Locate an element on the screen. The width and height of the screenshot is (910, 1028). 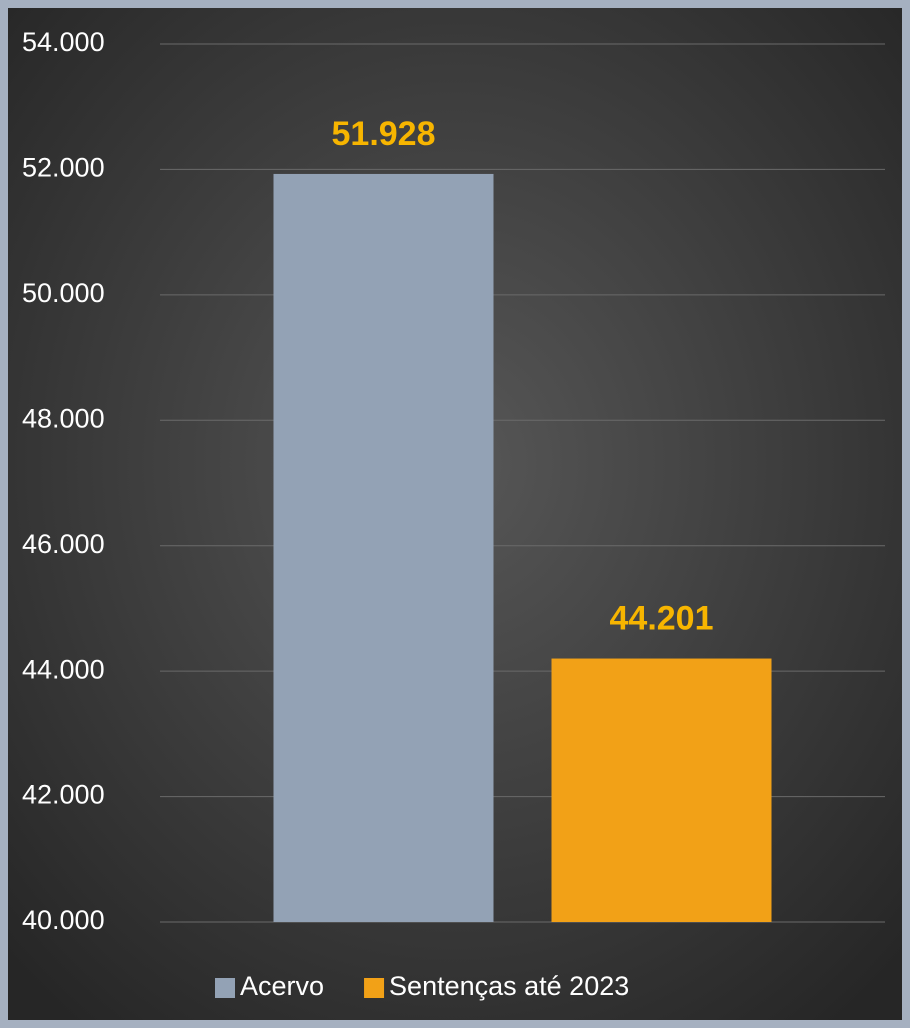
bar is located at coordinates (661, 790).